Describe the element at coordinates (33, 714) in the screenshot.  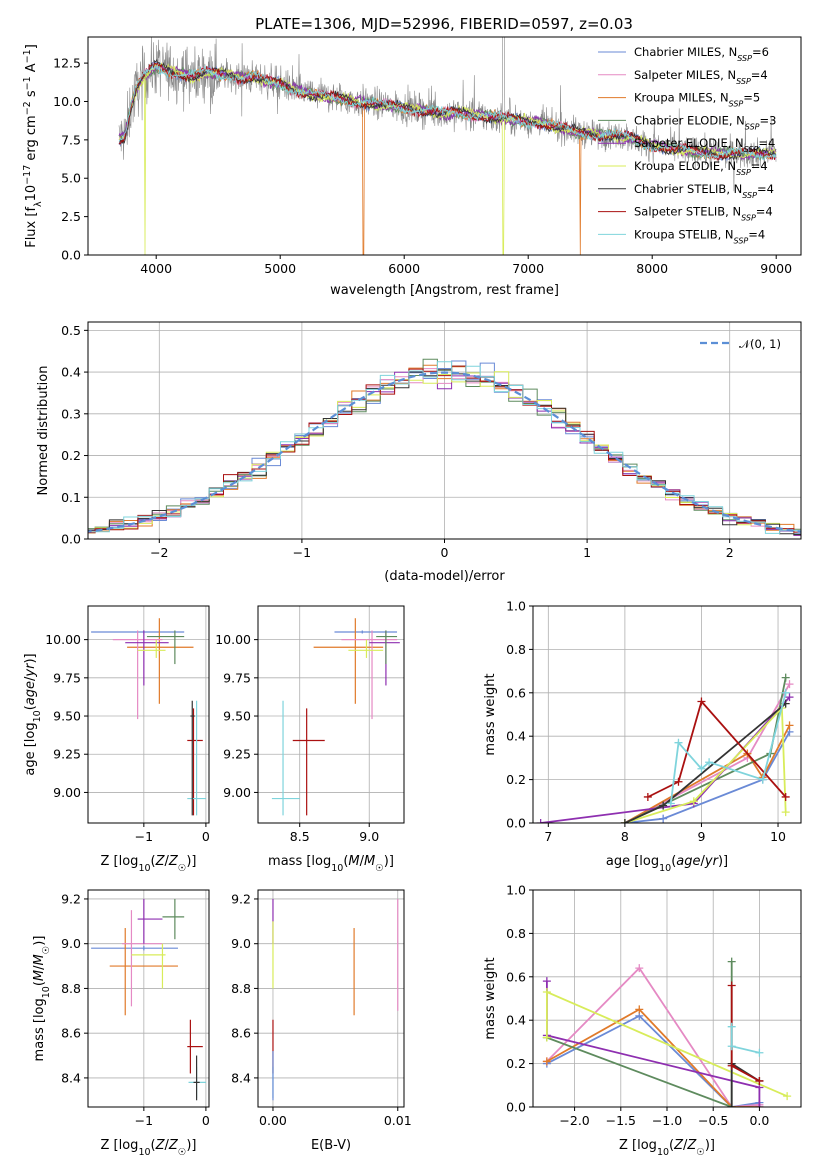
I see `y-axis-label: age [log10(age/yr)]` at that location.